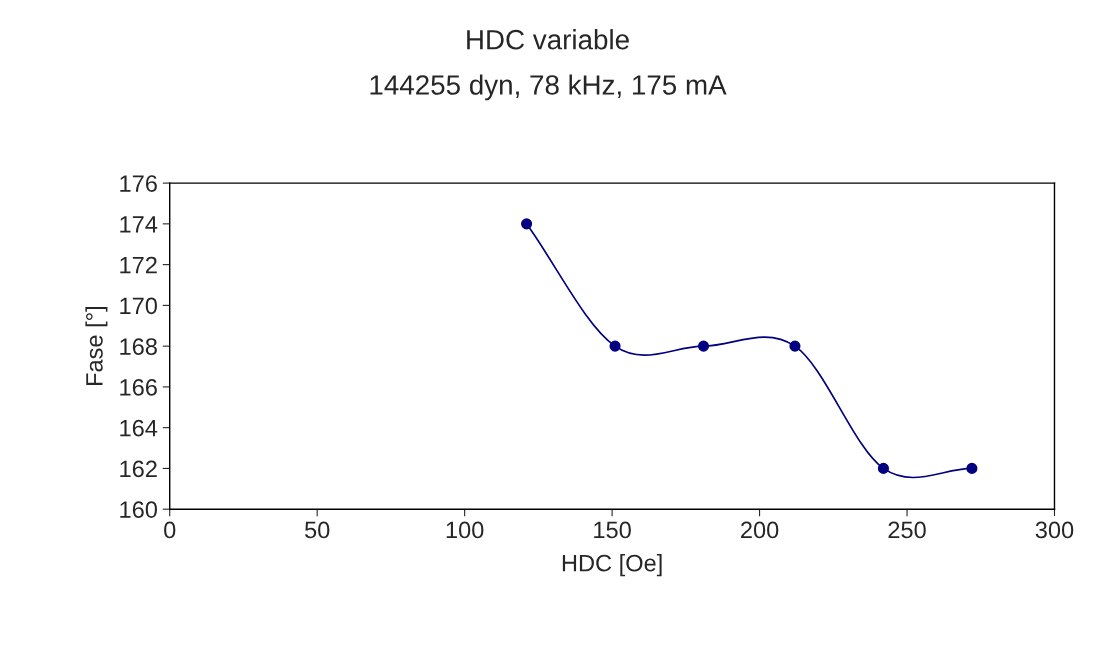 Image resolution: width=1095 pixels, height=647 pixels. Describe the element at coordinates (138, 306) in the screenshot. I see `y-tick-label: 170` at that location.